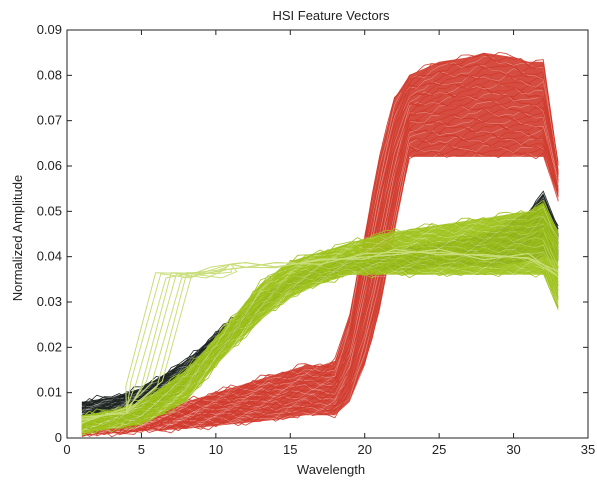 This screenshot has height=483, width=597. I want to click on x-tick-label: 30, so click(513, 449).